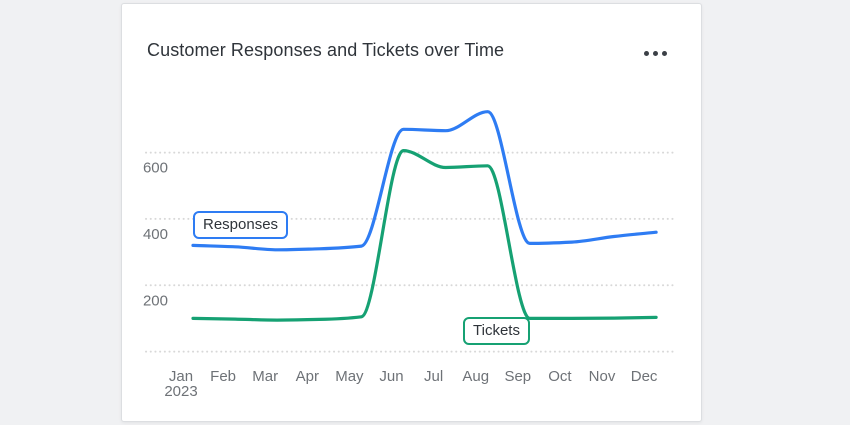  What do you see at coordinates (475, 376) in the screenshot?
I see `x-axis-tick-label: Aug` at bounding box center [475, 376].